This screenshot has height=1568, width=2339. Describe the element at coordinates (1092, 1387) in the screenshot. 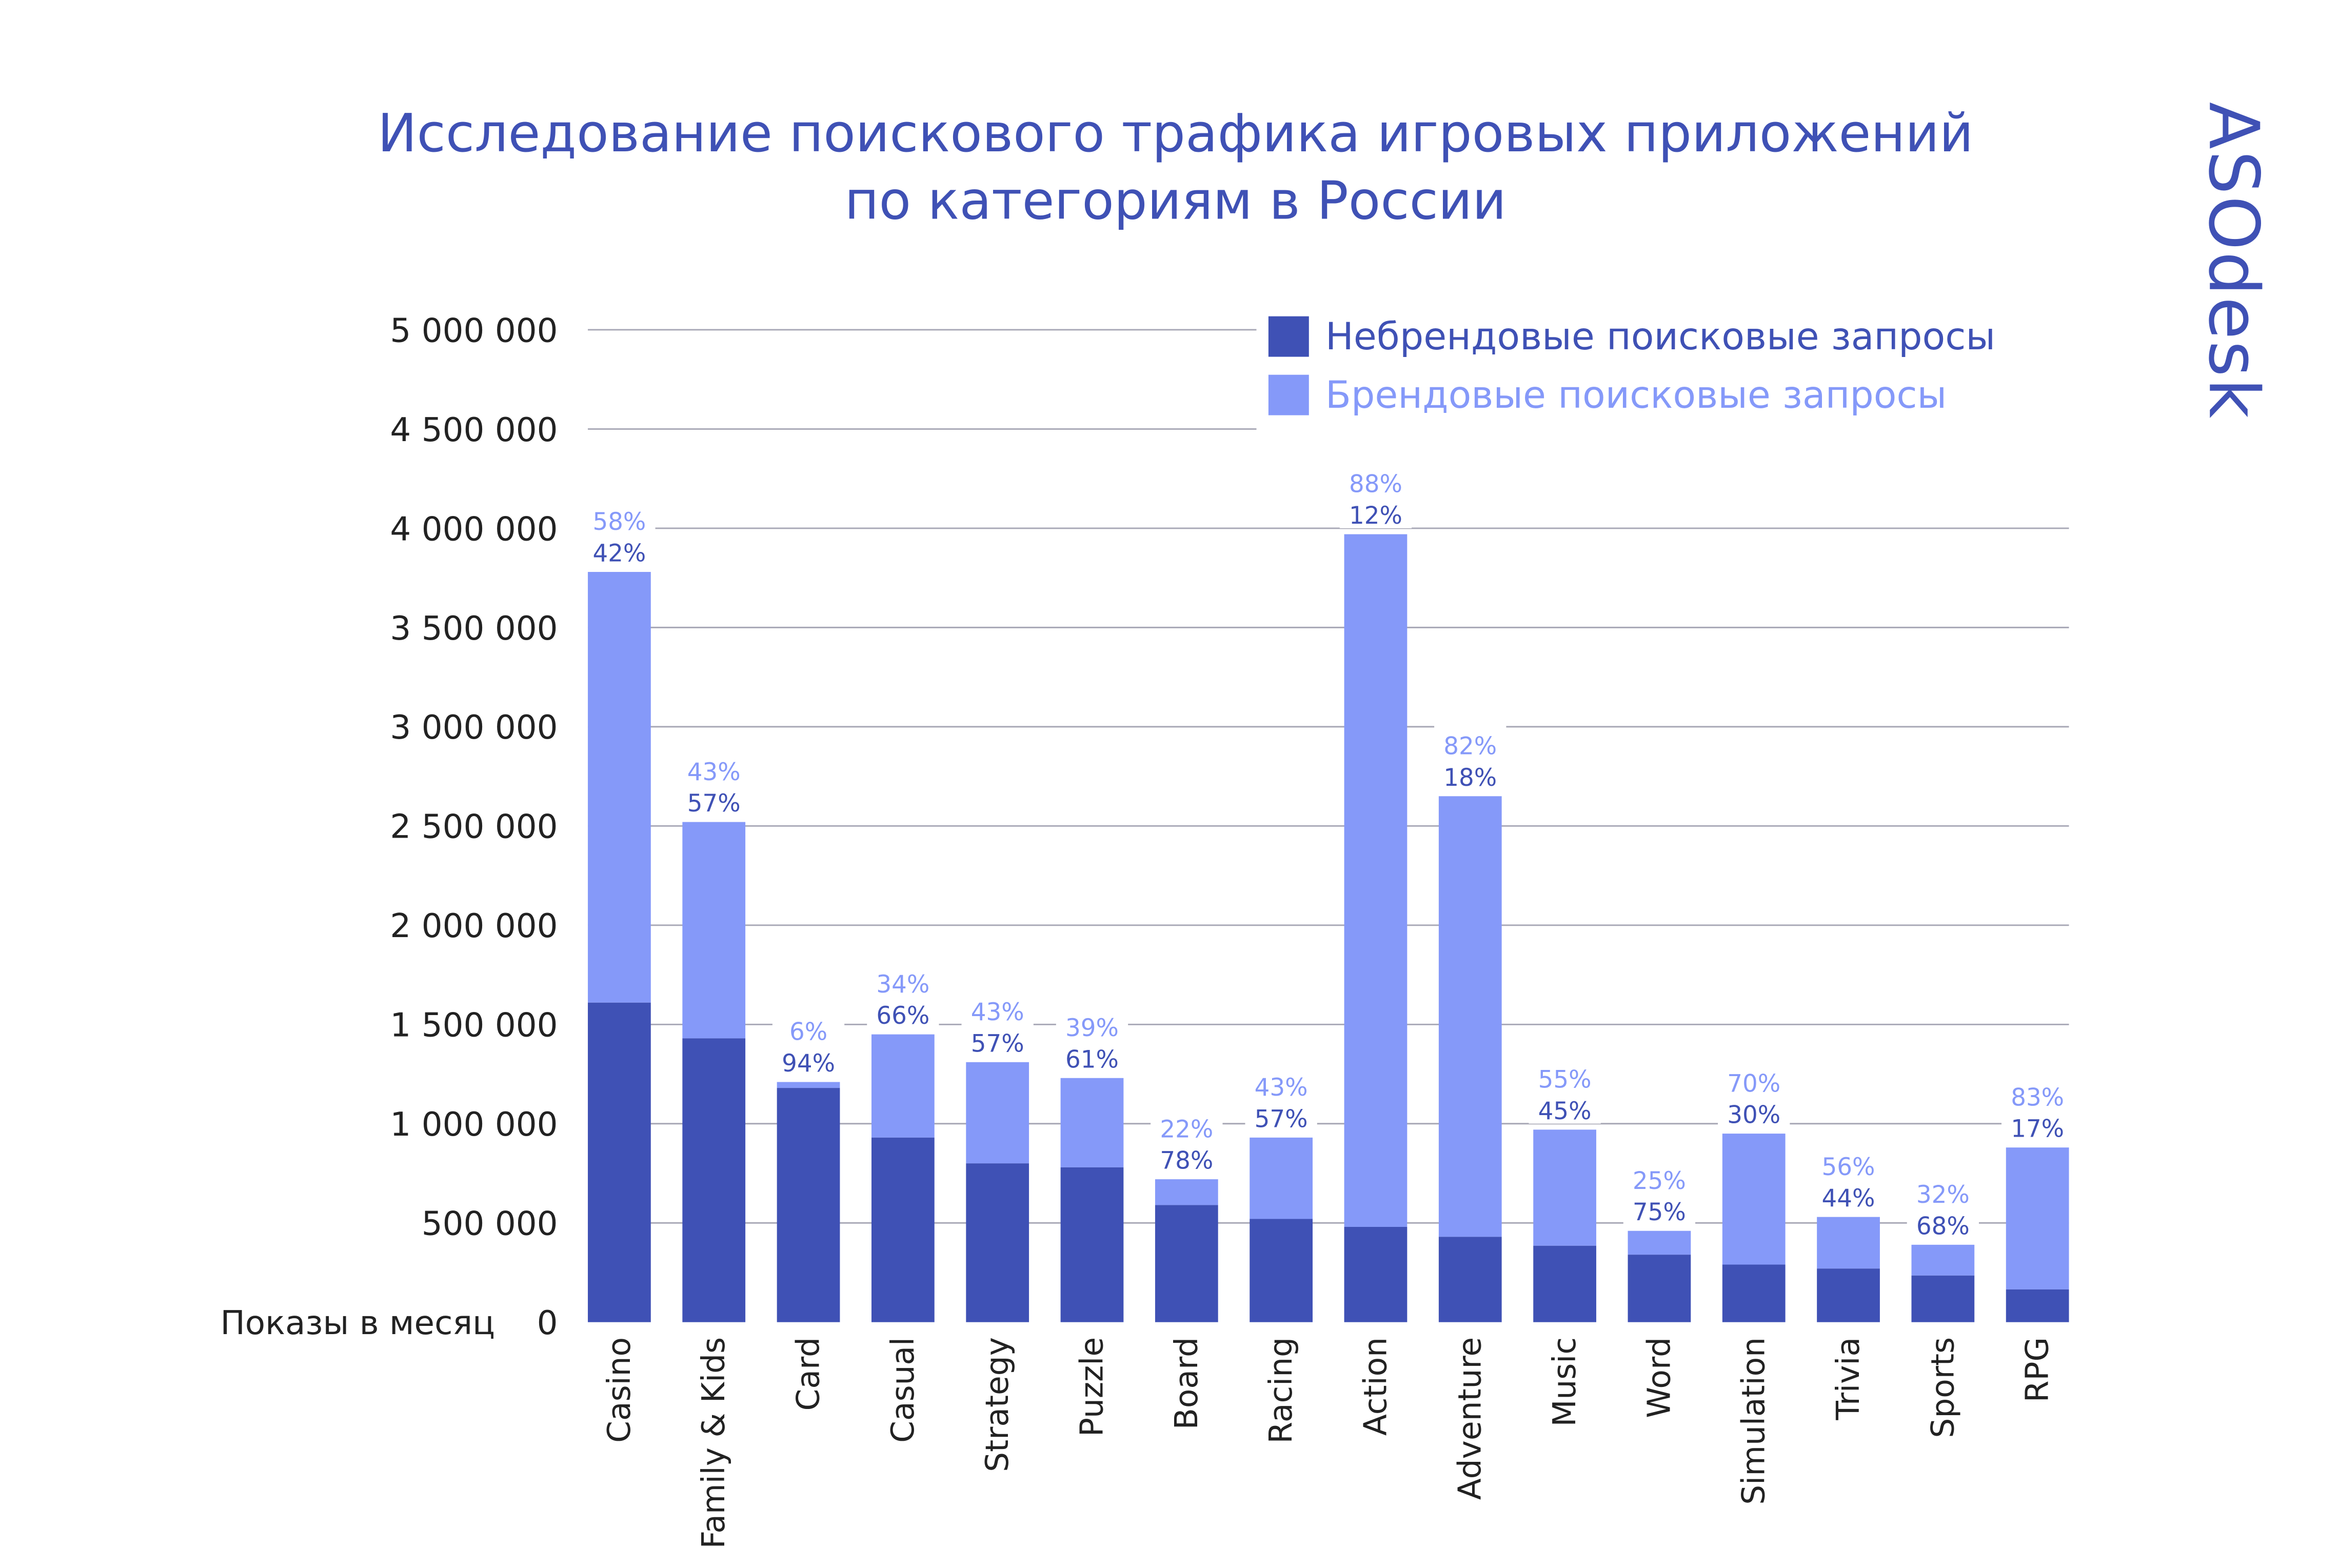

I see `category-label: Puzzle` at that location.